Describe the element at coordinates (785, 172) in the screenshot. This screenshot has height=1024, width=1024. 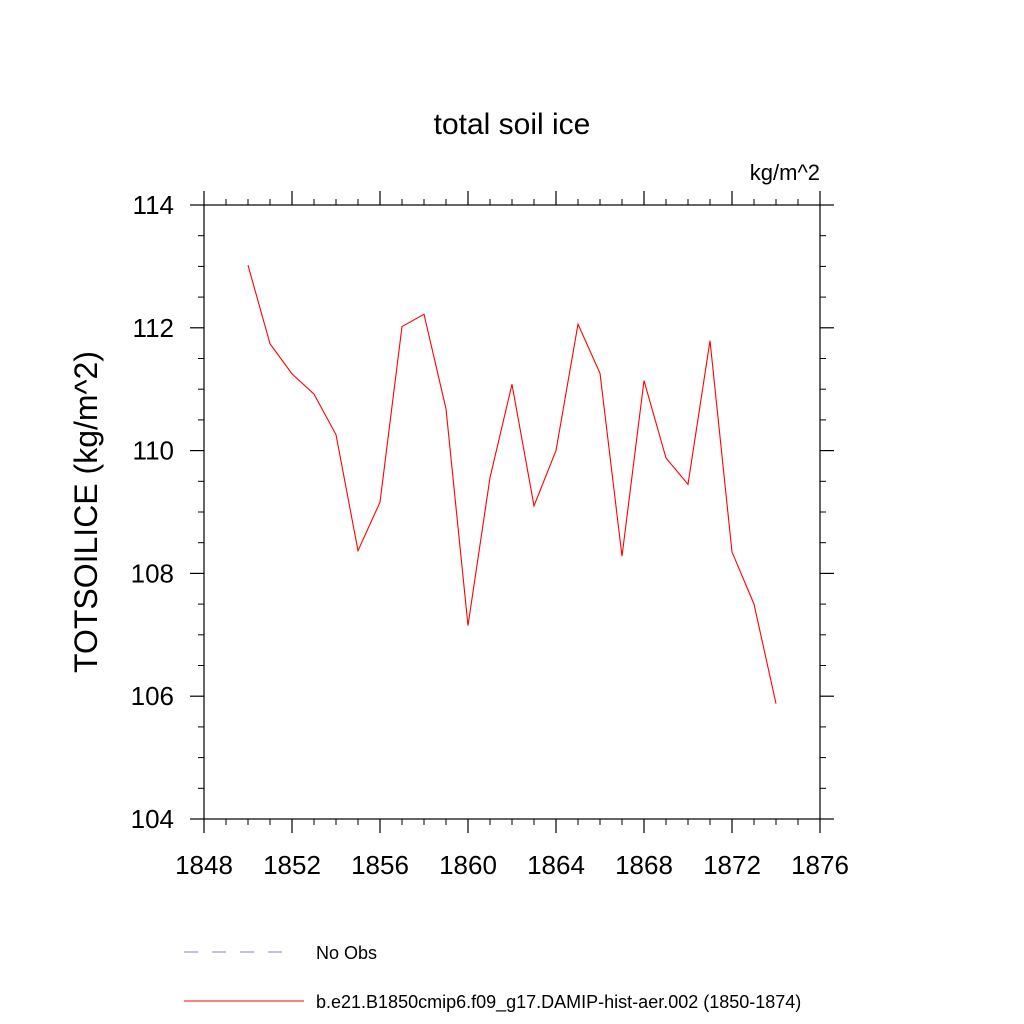
I see `units-label: kg/m^2` at that location.